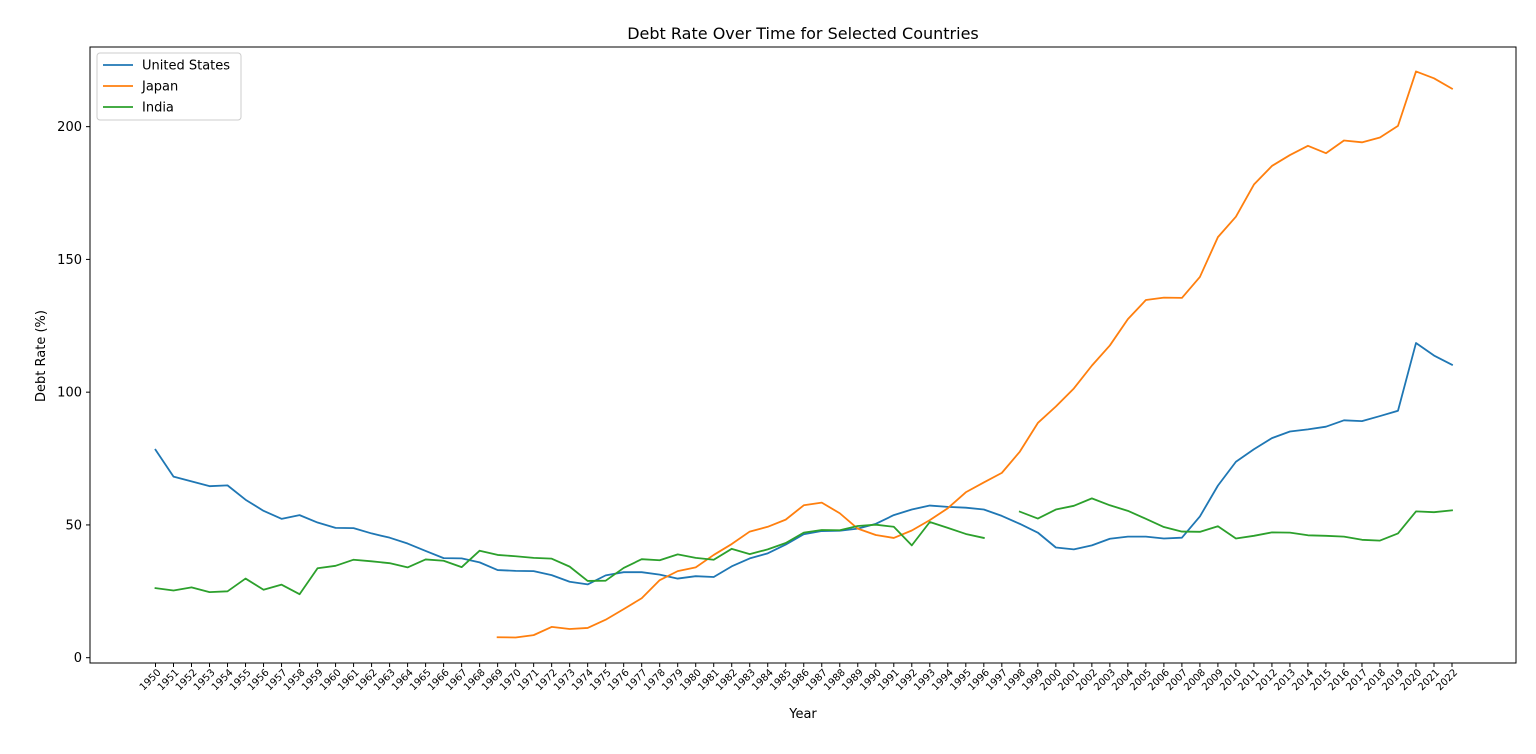 The image size is (1536, 754). What do you see at coordinates (802, 714) in the screenshot?
I see `x-axis-label: Year` at bounding box center [802, 714].